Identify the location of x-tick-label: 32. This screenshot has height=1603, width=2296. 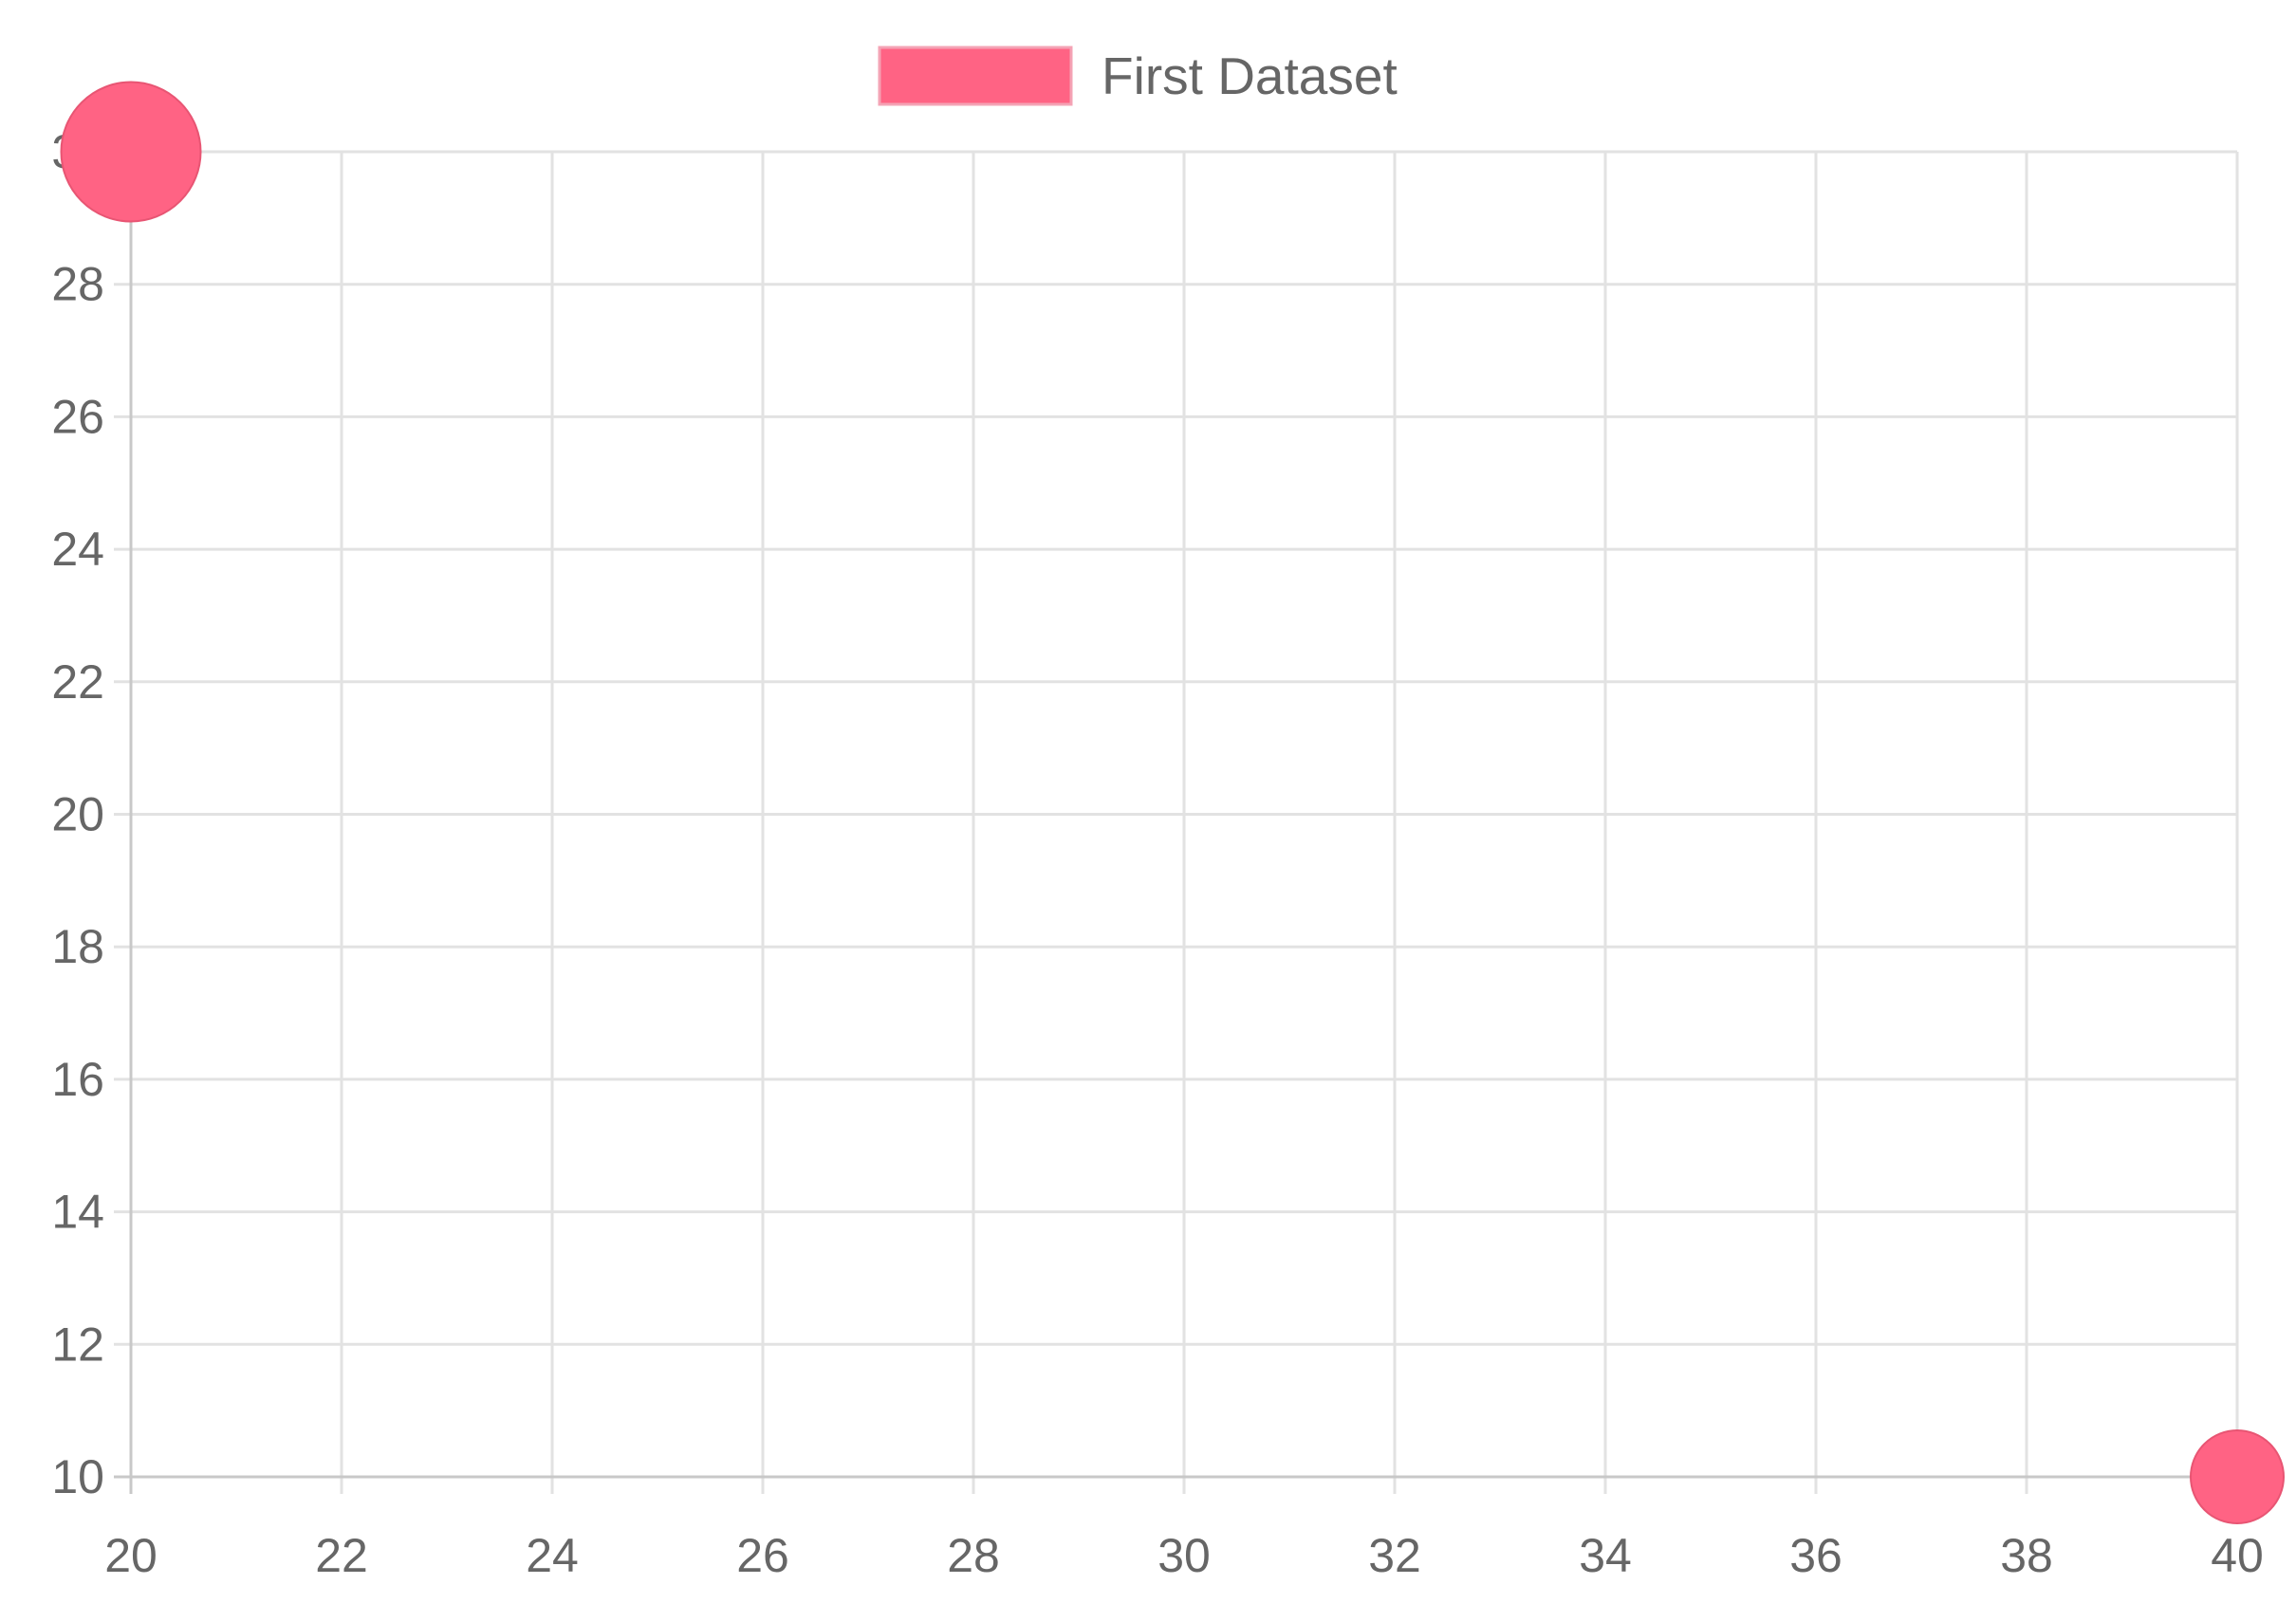
(1394, 1555).